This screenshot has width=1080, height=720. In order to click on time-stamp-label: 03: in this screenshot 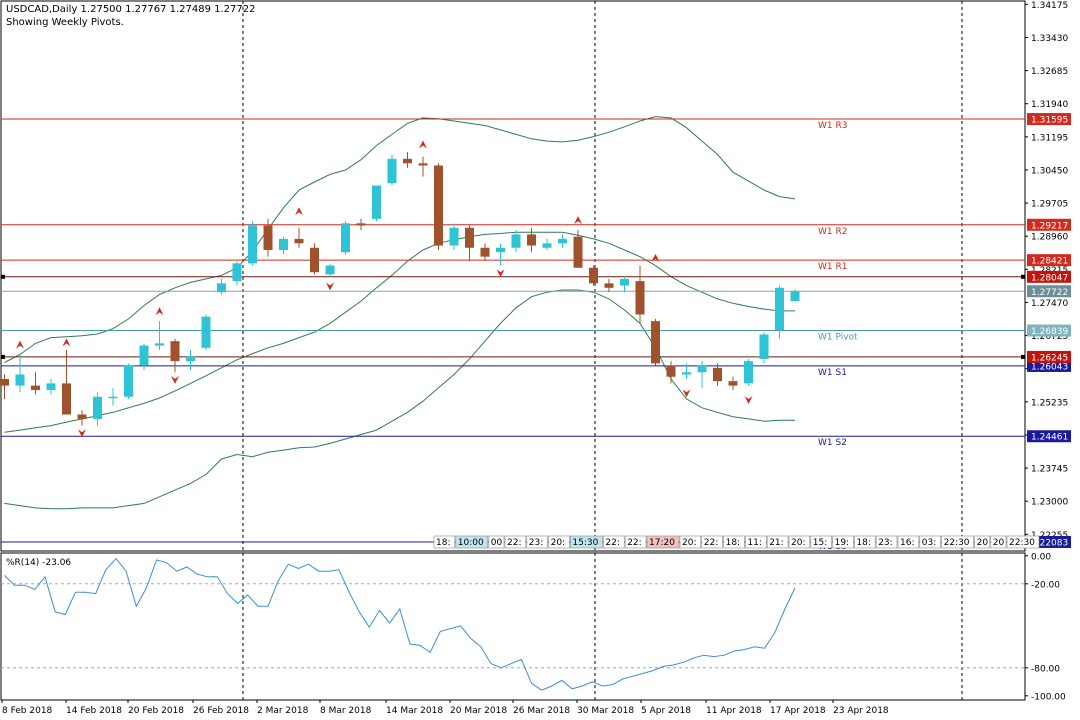, I will do `click(929, 543)`.